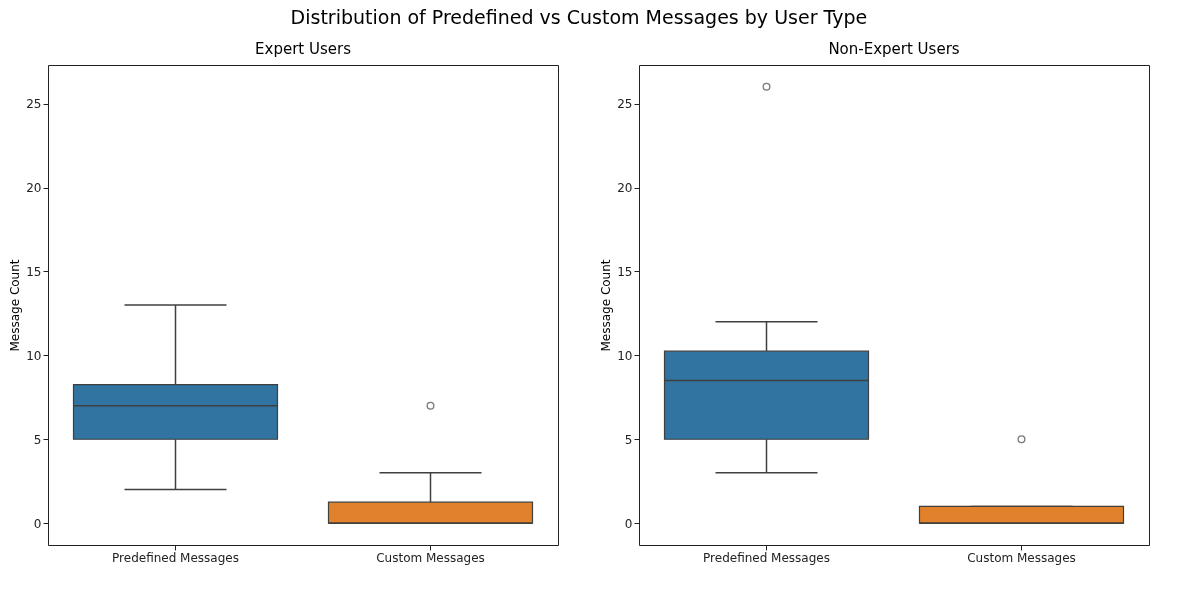 This screenshot has width=1192, height=596. Describe the element at coordinates (303, 49) in the screenshot. I see `chart-title: Expert Users` at that location.